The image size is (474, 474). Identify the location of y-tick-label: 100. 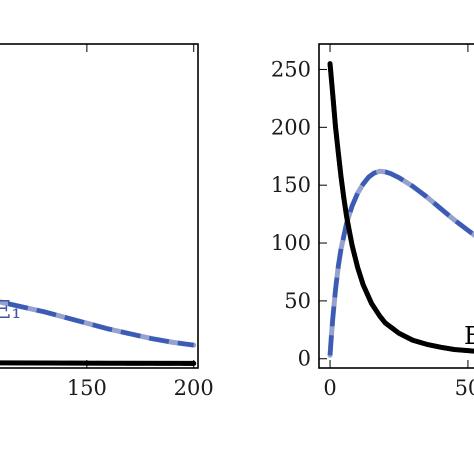
(291, 243).